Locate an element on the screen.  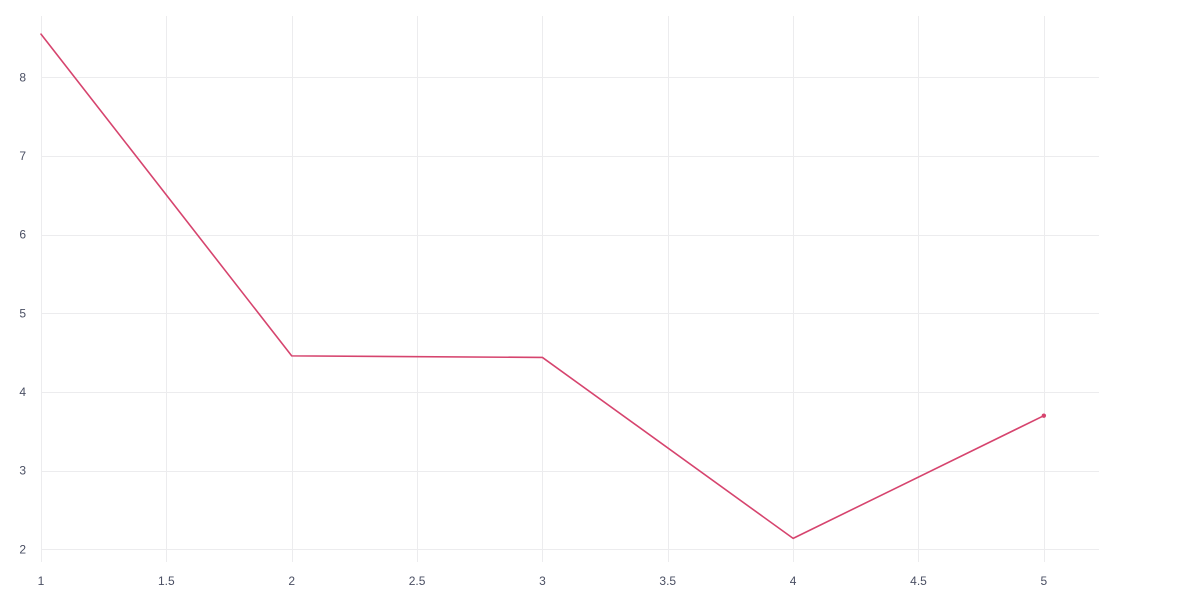
y-tick-label: 7 is located at coordinates (22, 156).